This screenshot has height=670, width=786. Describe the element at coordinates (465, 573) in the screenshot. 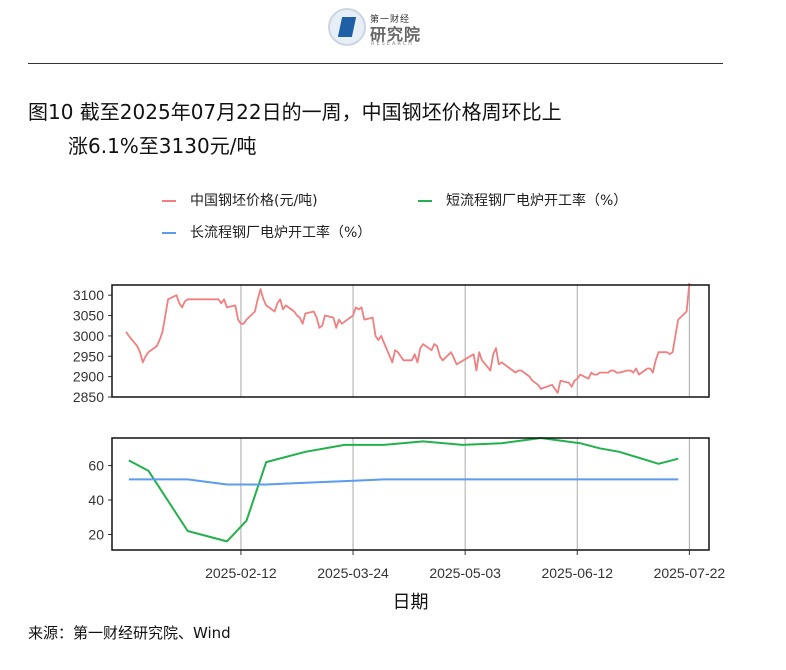

I see `x-tick-label: 2025-05-03` at that location.